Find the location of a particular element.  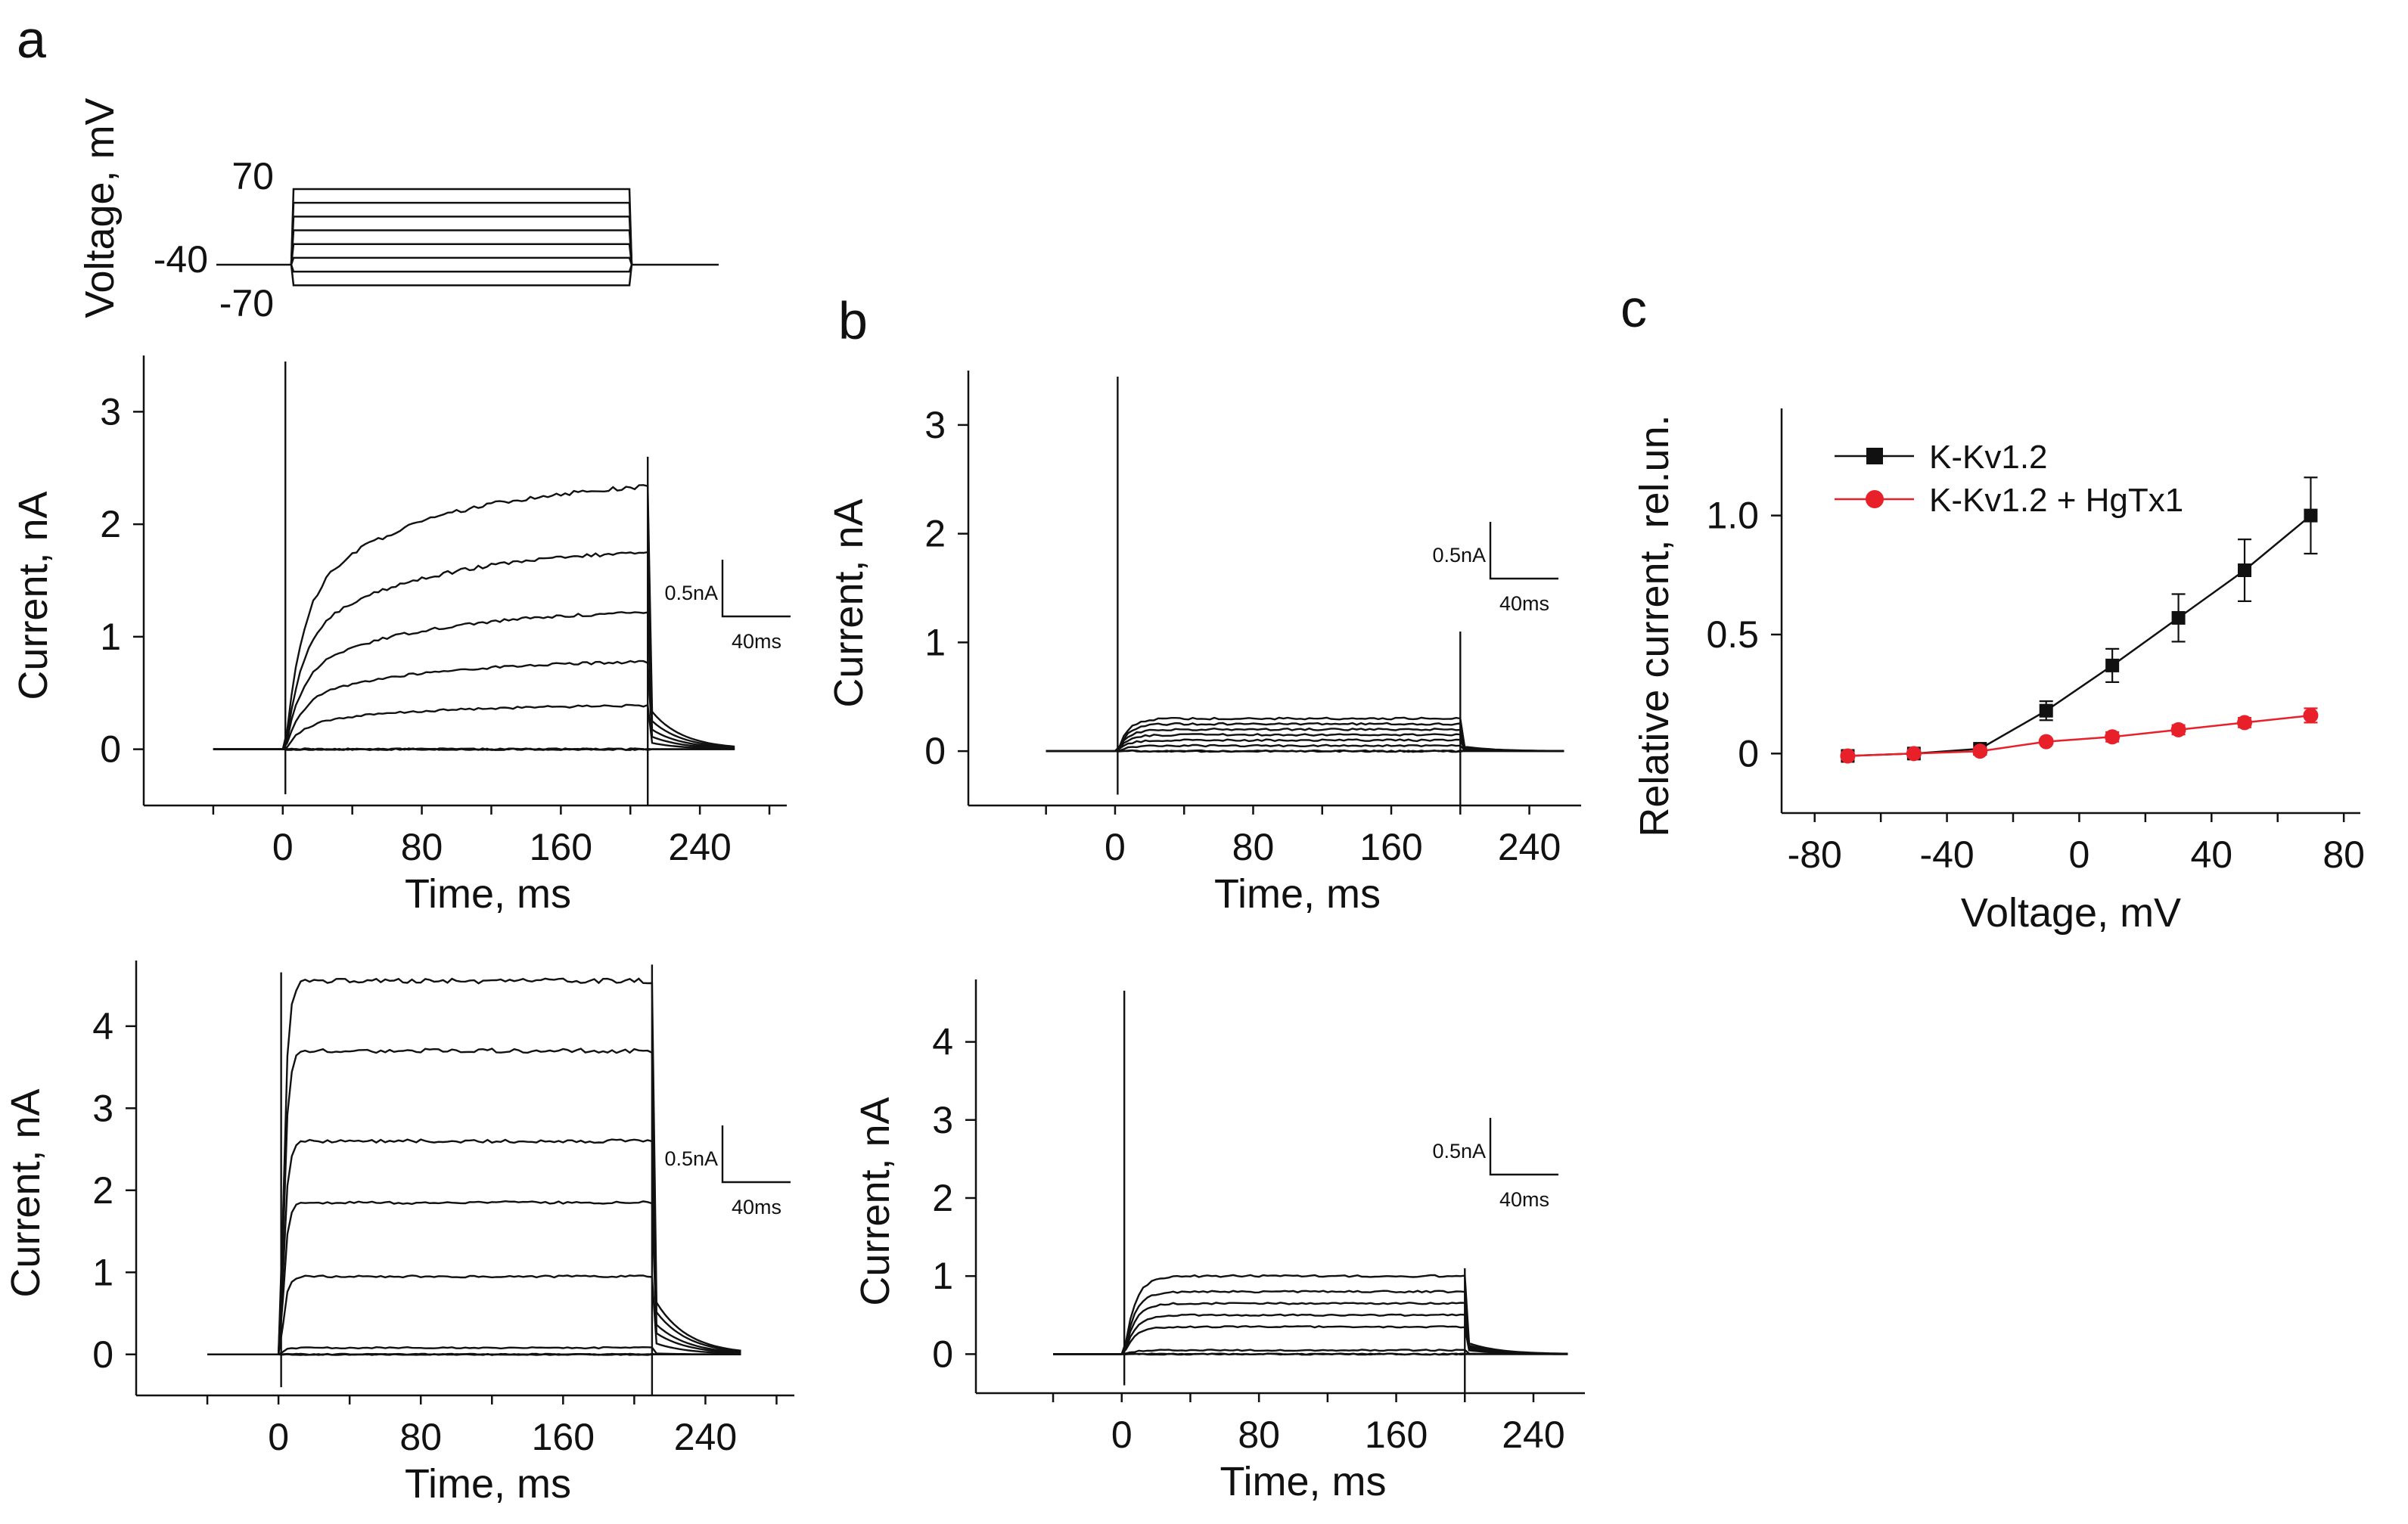

y-axis-label: Relative current, rel.un. is located at coordinates (1654, 625).